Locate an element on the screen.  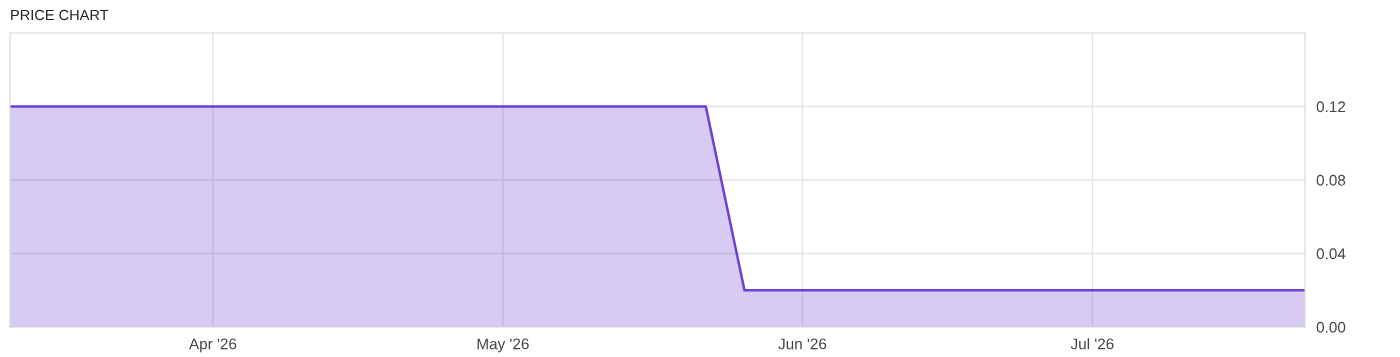
y-tick-label: 0.04 is located at coordinates (1331, 254).